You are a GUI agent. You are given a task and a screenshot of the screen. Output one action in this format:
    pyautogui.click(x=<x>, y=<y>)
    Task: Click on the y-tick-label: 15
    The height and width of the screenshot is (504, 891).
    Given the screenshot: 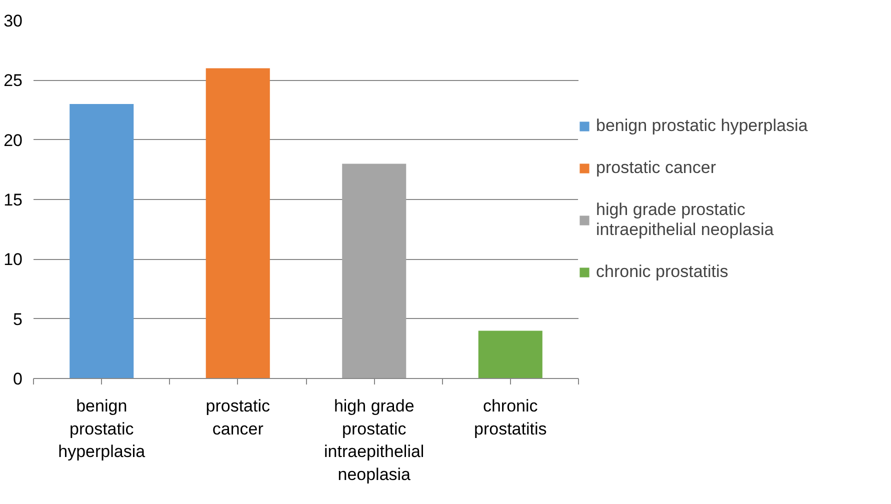 What is the action you would take?
    pyautogui.click(x=13, y=200)
    